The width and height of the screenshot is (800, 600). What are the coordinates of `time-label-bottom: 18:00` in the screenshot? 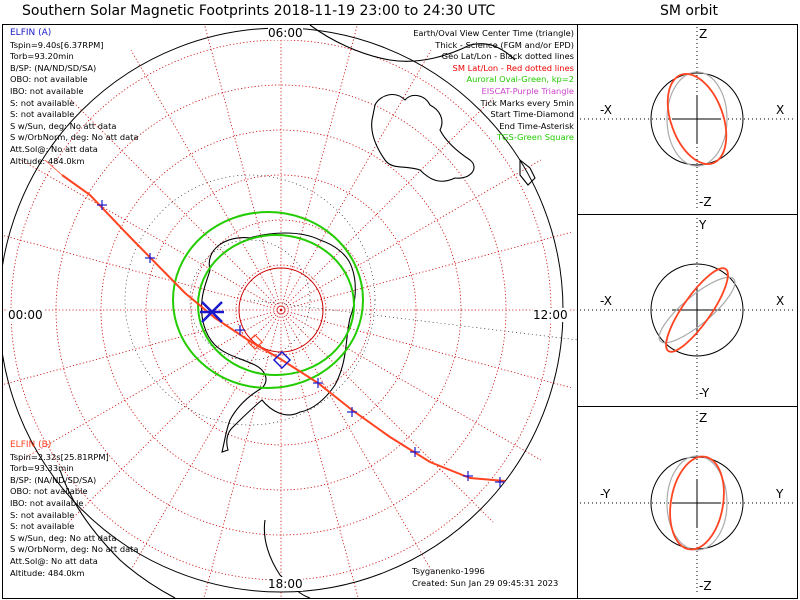 It's located at (285, 584).